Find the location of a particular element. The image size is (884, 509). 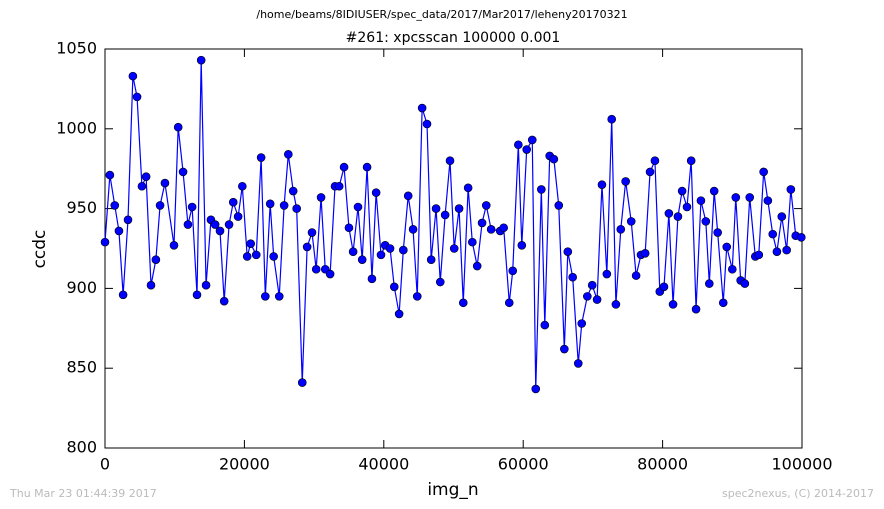

chart-title: #261: xpcsscan 100000 0.001 is located at coordinates (453, 38).